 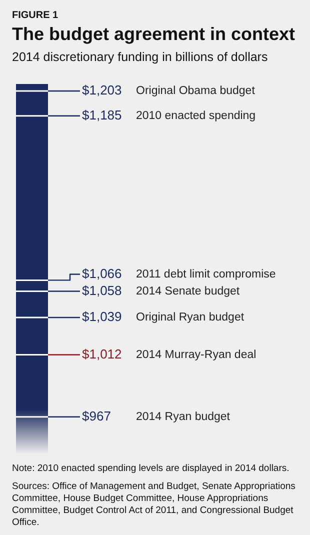 What do you see at coordinates (140, 57) in the screenshot?
I see `text: 2014 discretionary funding in billions of dollars` at bounding box center [140, 57].